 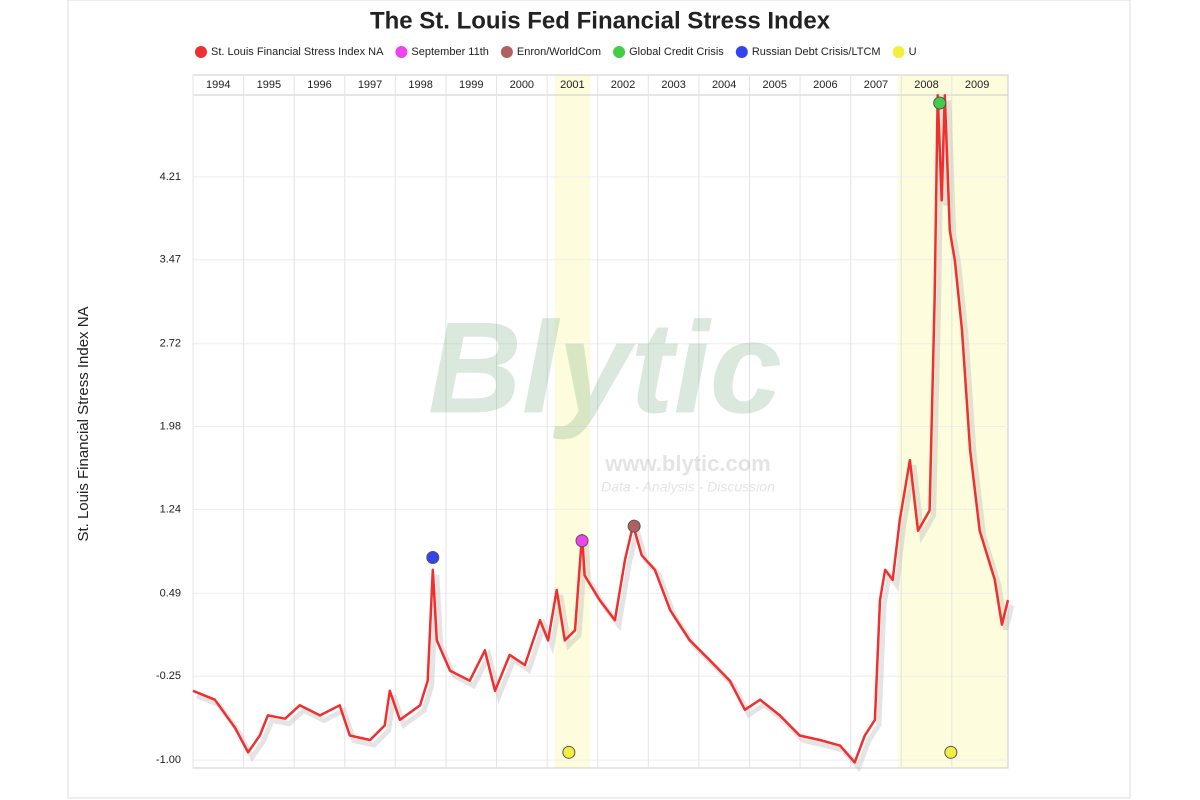 What do you see at coordinates (170, 593) in the screenshot?
I see `y-tick-label: 0.49` at bounding box center [170, 593].